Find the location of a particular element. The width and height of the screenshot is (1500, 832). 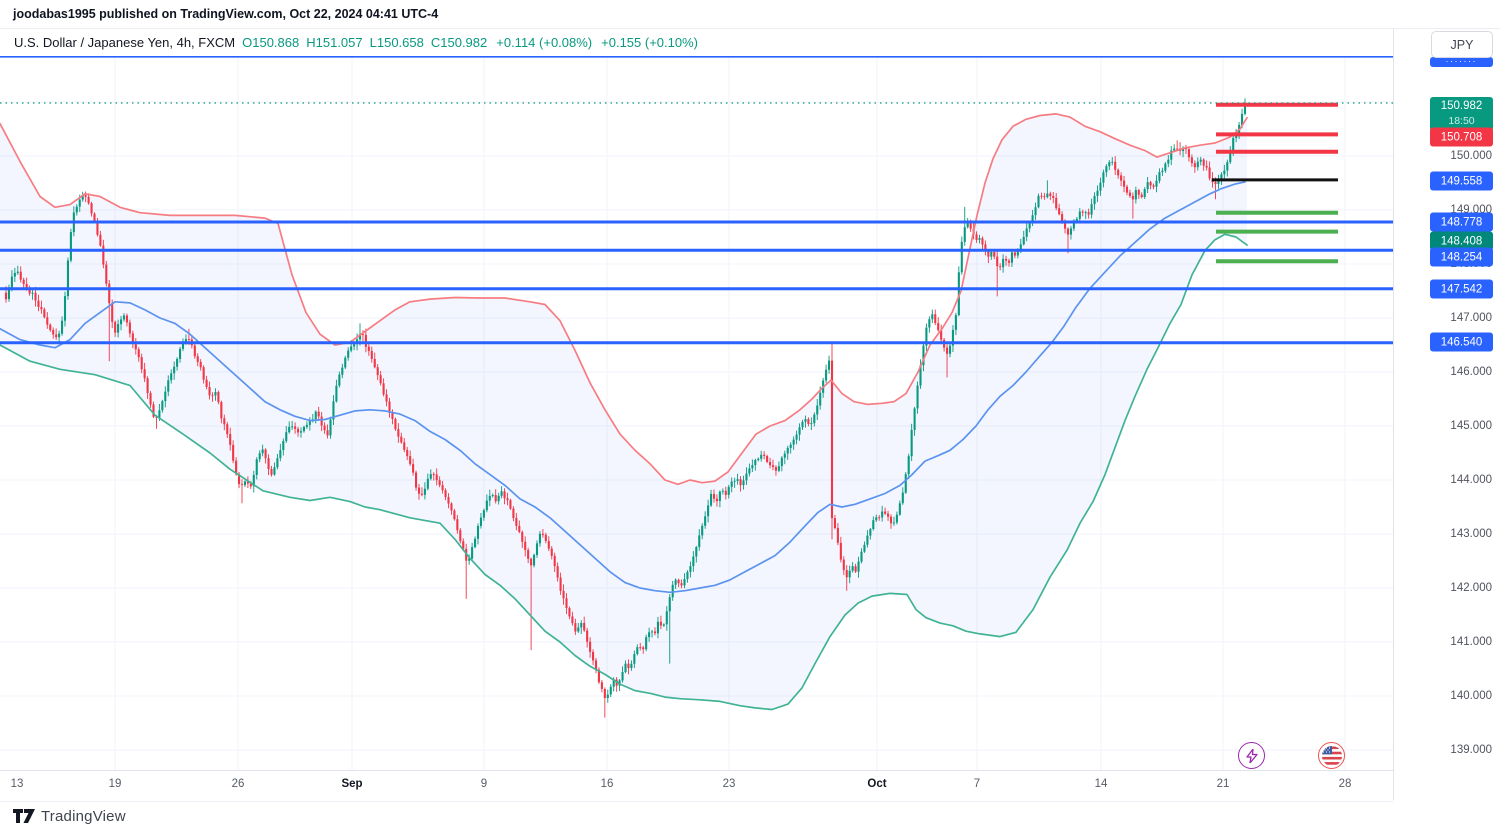

currency-tab: JPY is located at coordinates (1462, 44).